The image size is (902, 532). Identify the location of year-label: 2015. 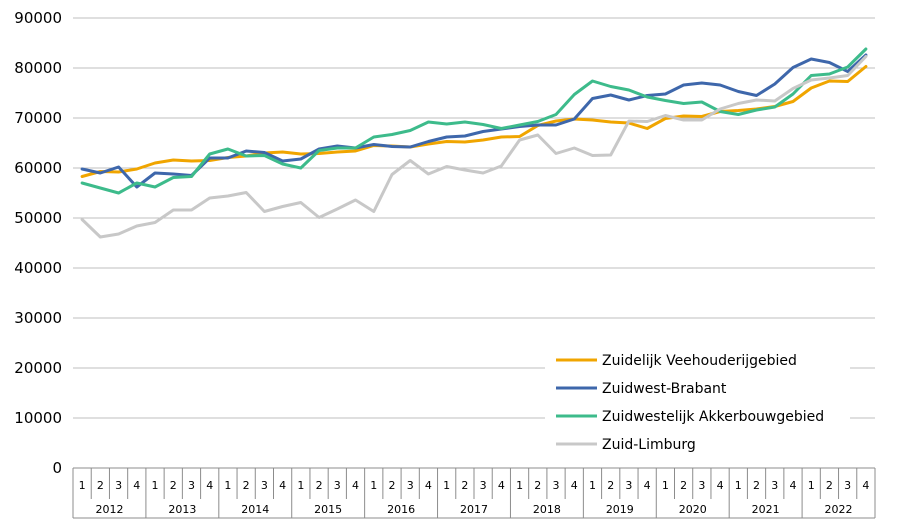
(328, 509).